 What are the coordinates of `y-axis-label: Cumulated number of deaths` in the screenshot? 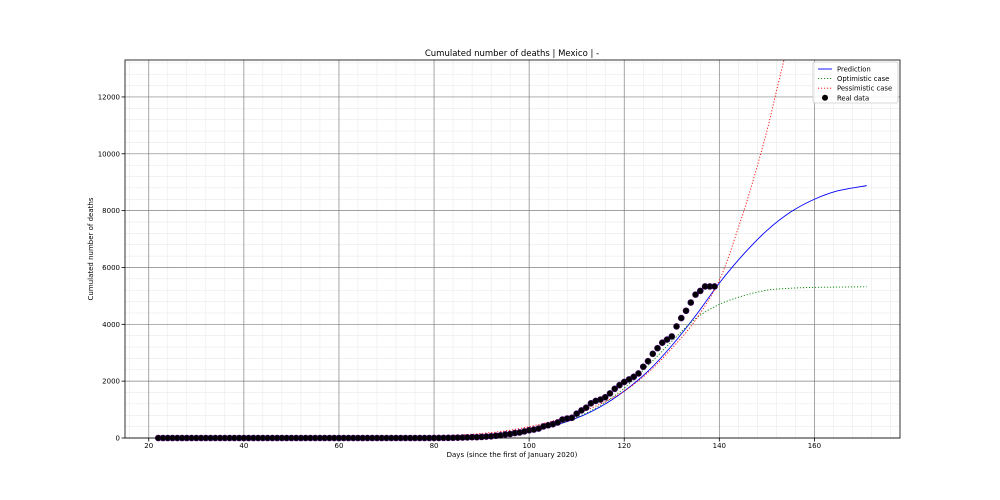 It's located at (91, 248).